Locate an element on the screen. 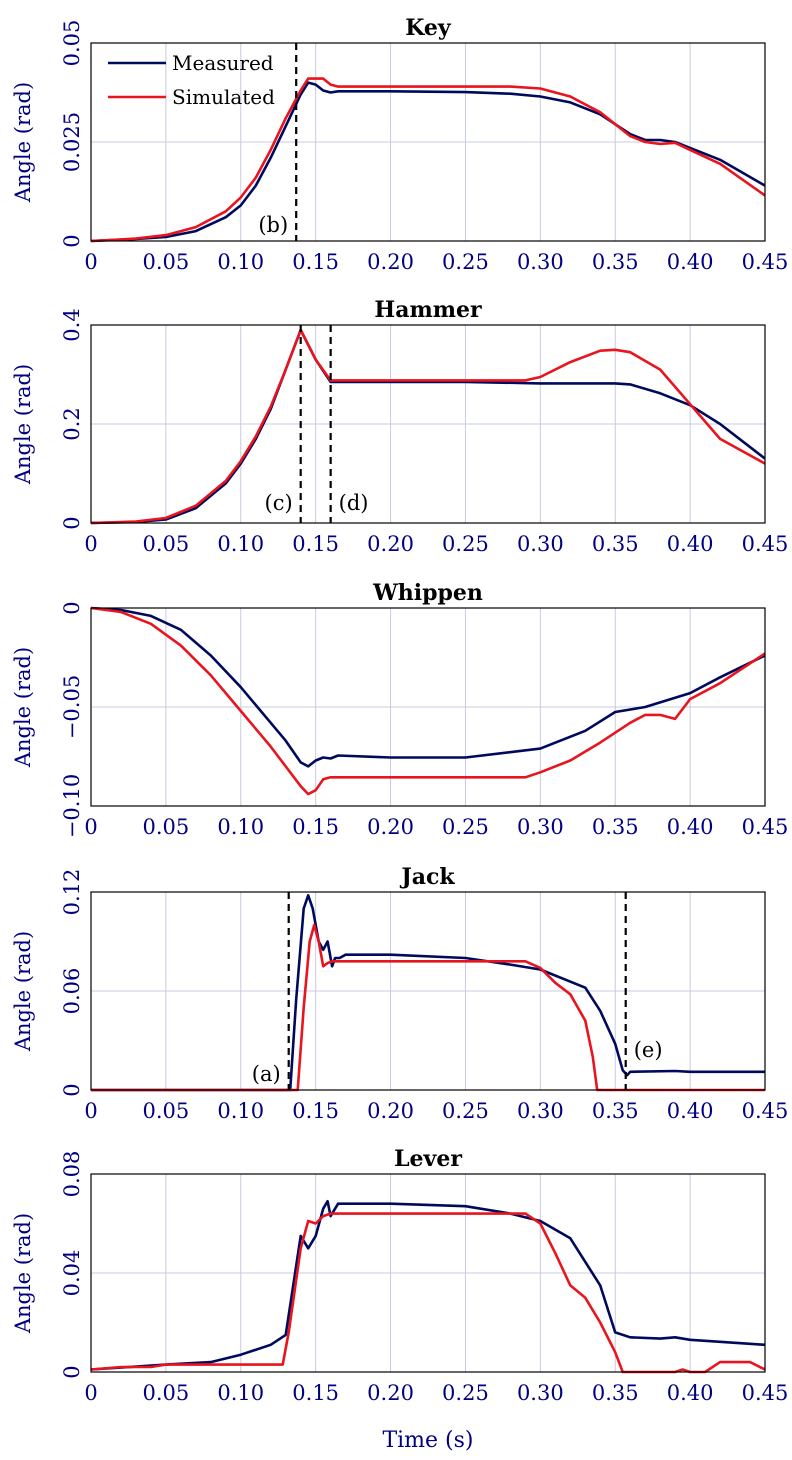 The width and height of the screenshot is (792, 1460). panel-title: Jack is located at coordinates (427, 877).